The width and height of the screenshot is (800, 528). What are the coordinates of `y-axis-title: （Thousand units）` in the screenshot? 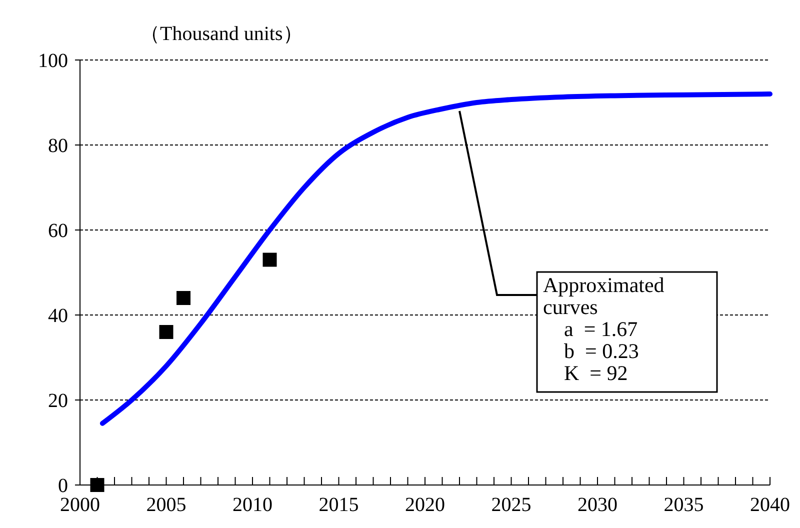 It's located at (221, 34).